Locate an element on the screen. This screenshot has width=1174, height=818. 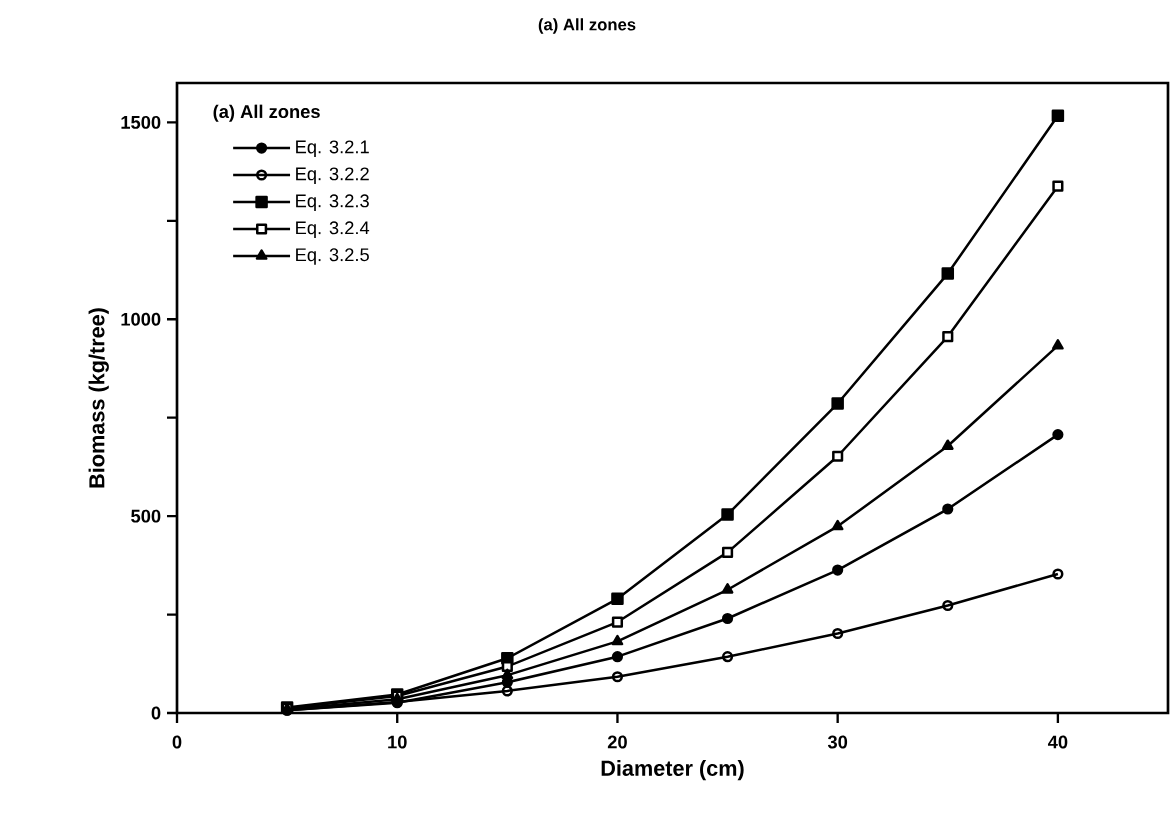
y-tick-label: 500 is located at coordinates (146, 516).